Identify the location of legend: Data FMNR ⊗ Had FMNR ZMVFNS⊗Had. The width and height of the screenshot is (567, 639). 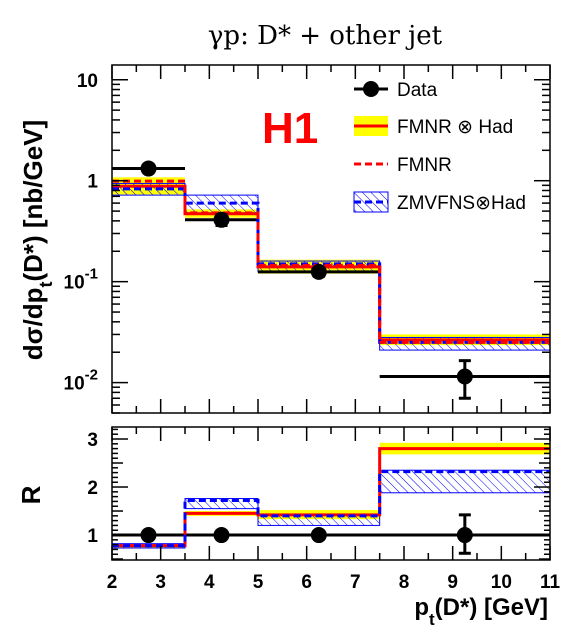
(439, 147).